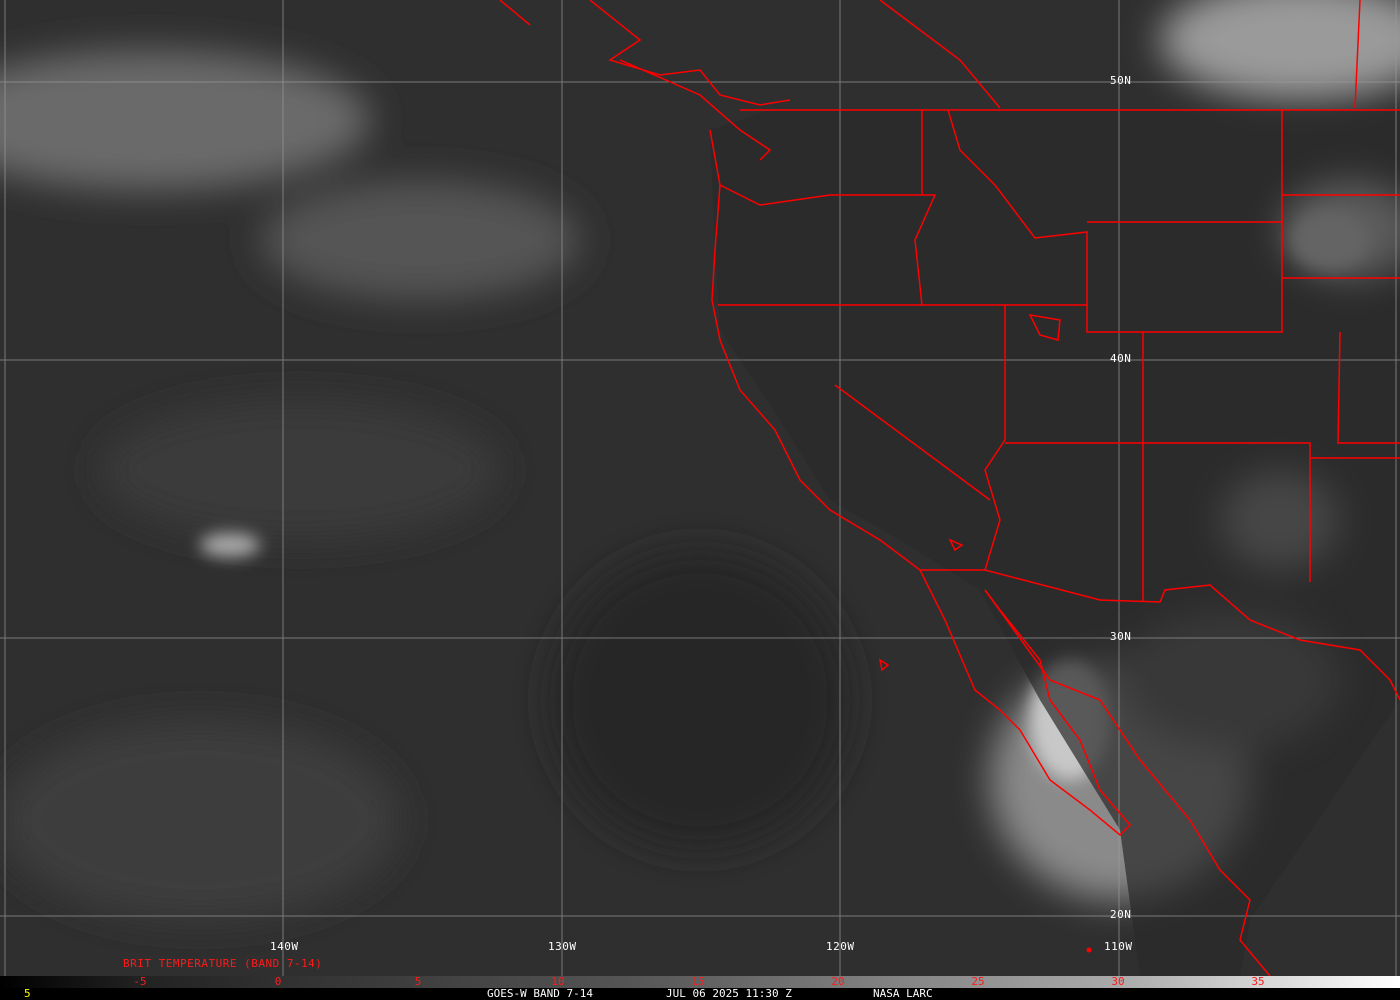 This screenshot has width=1400, height=1000. I want to click on colorbar-tick: 10, so click(558, 981).